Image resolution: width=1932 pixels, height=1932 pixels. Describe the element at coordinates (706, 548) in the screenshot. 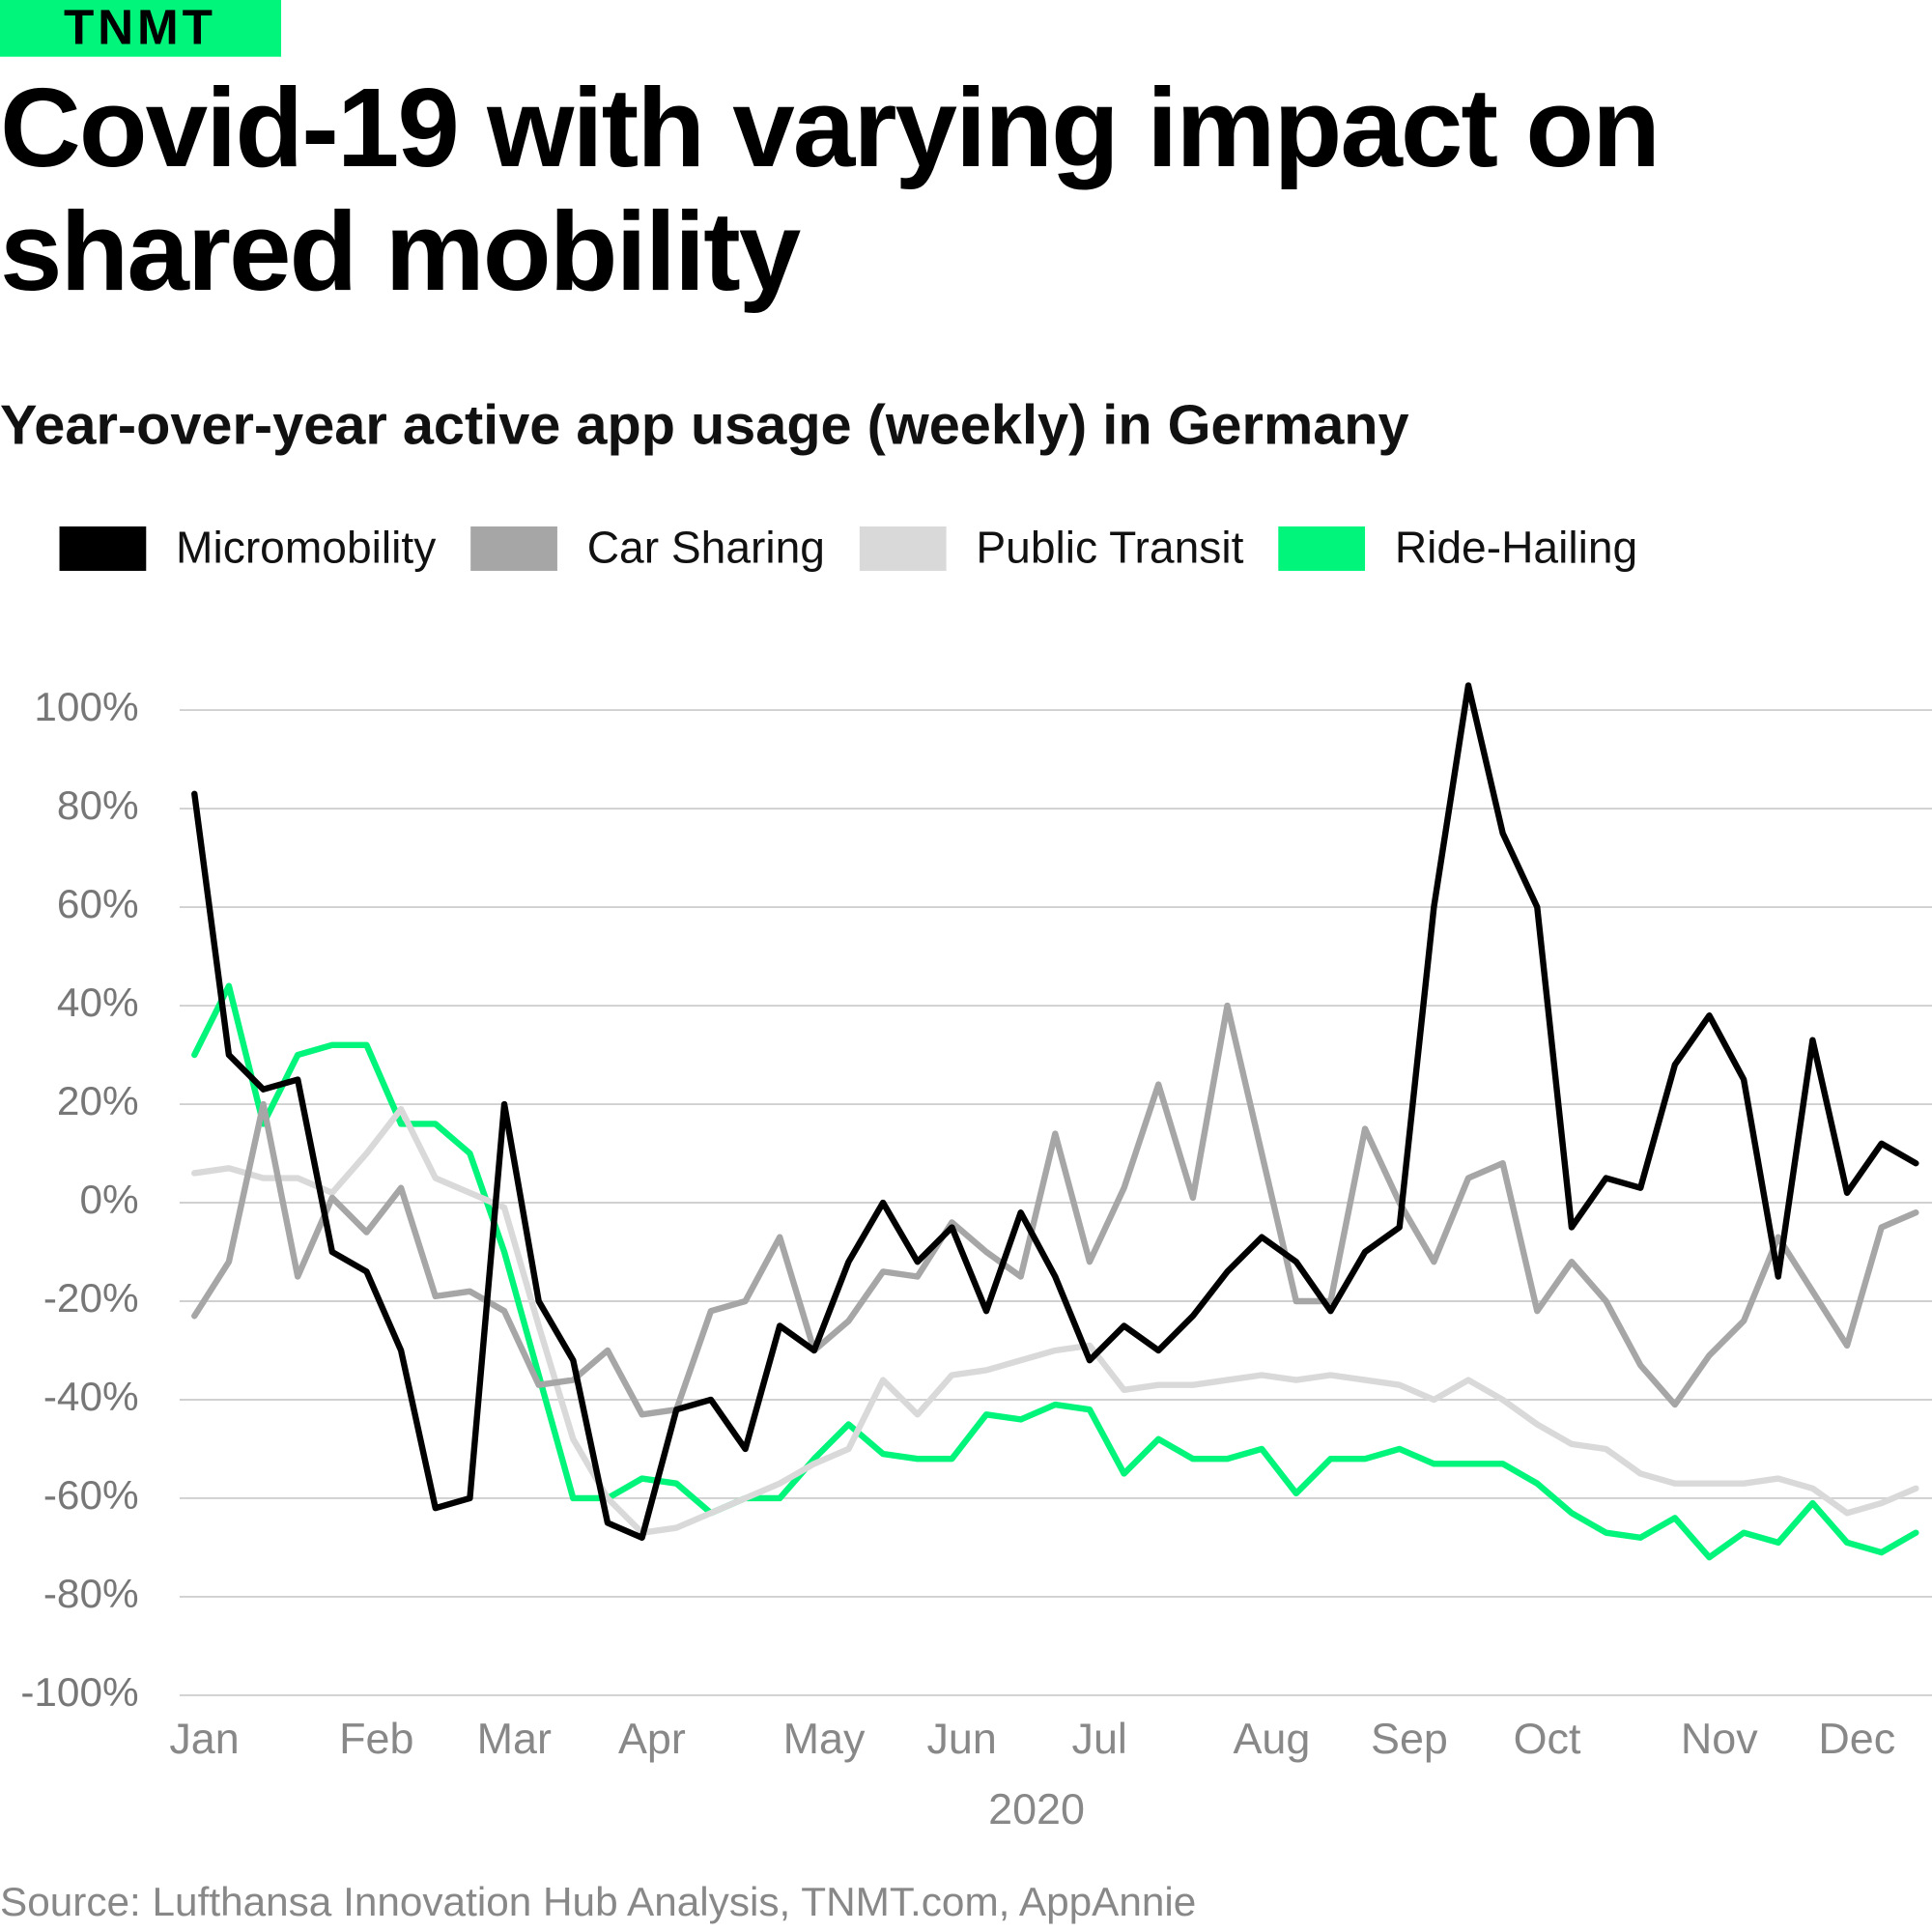

I see `legend-label: Car Sharing` at that location.